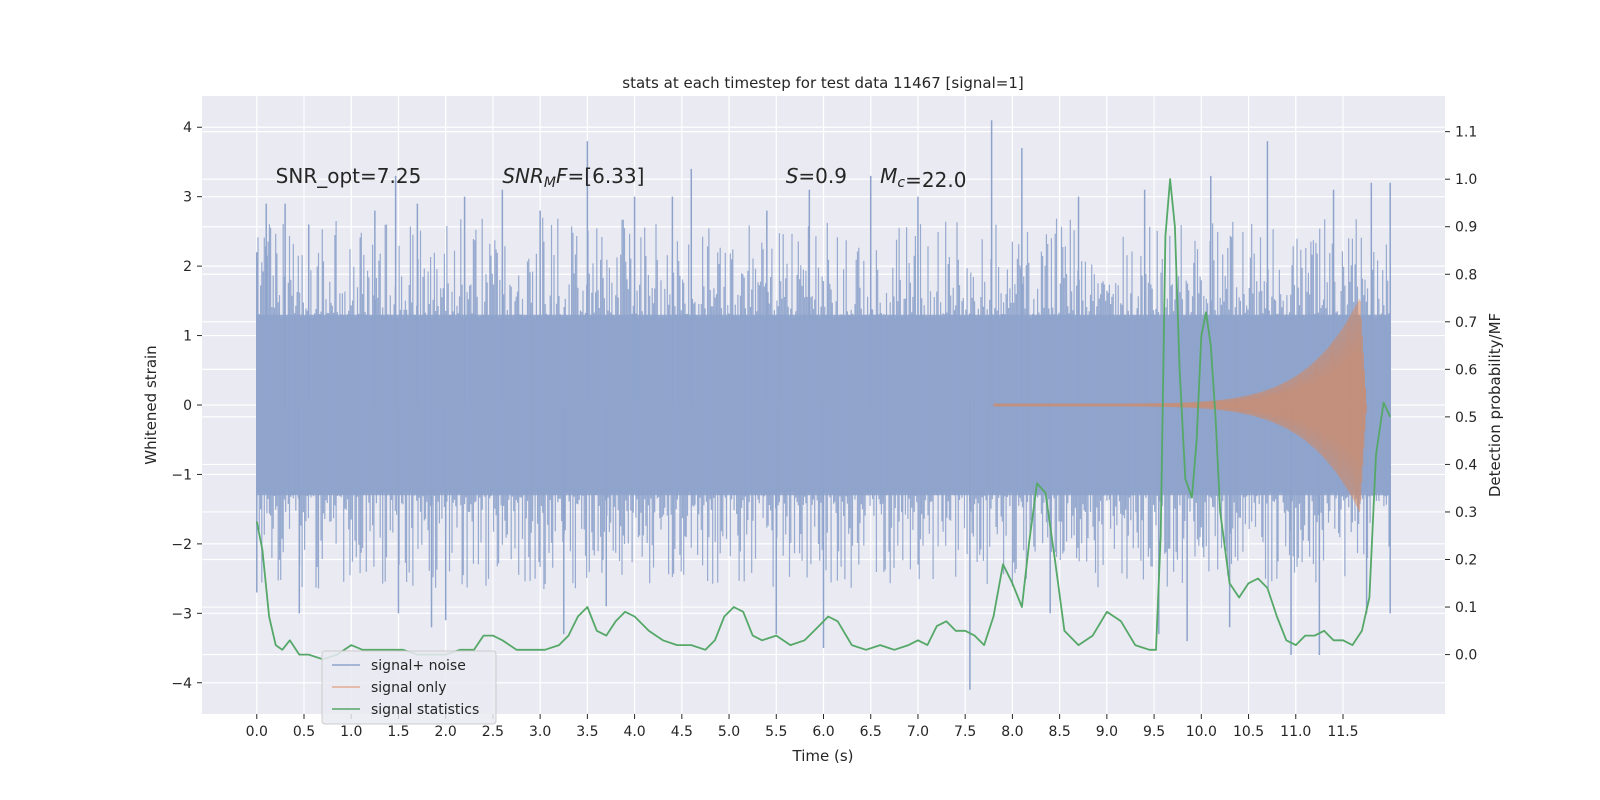 The image size is (1600, 800). I want to click on annotation: S=0.9, so click(816, 176).